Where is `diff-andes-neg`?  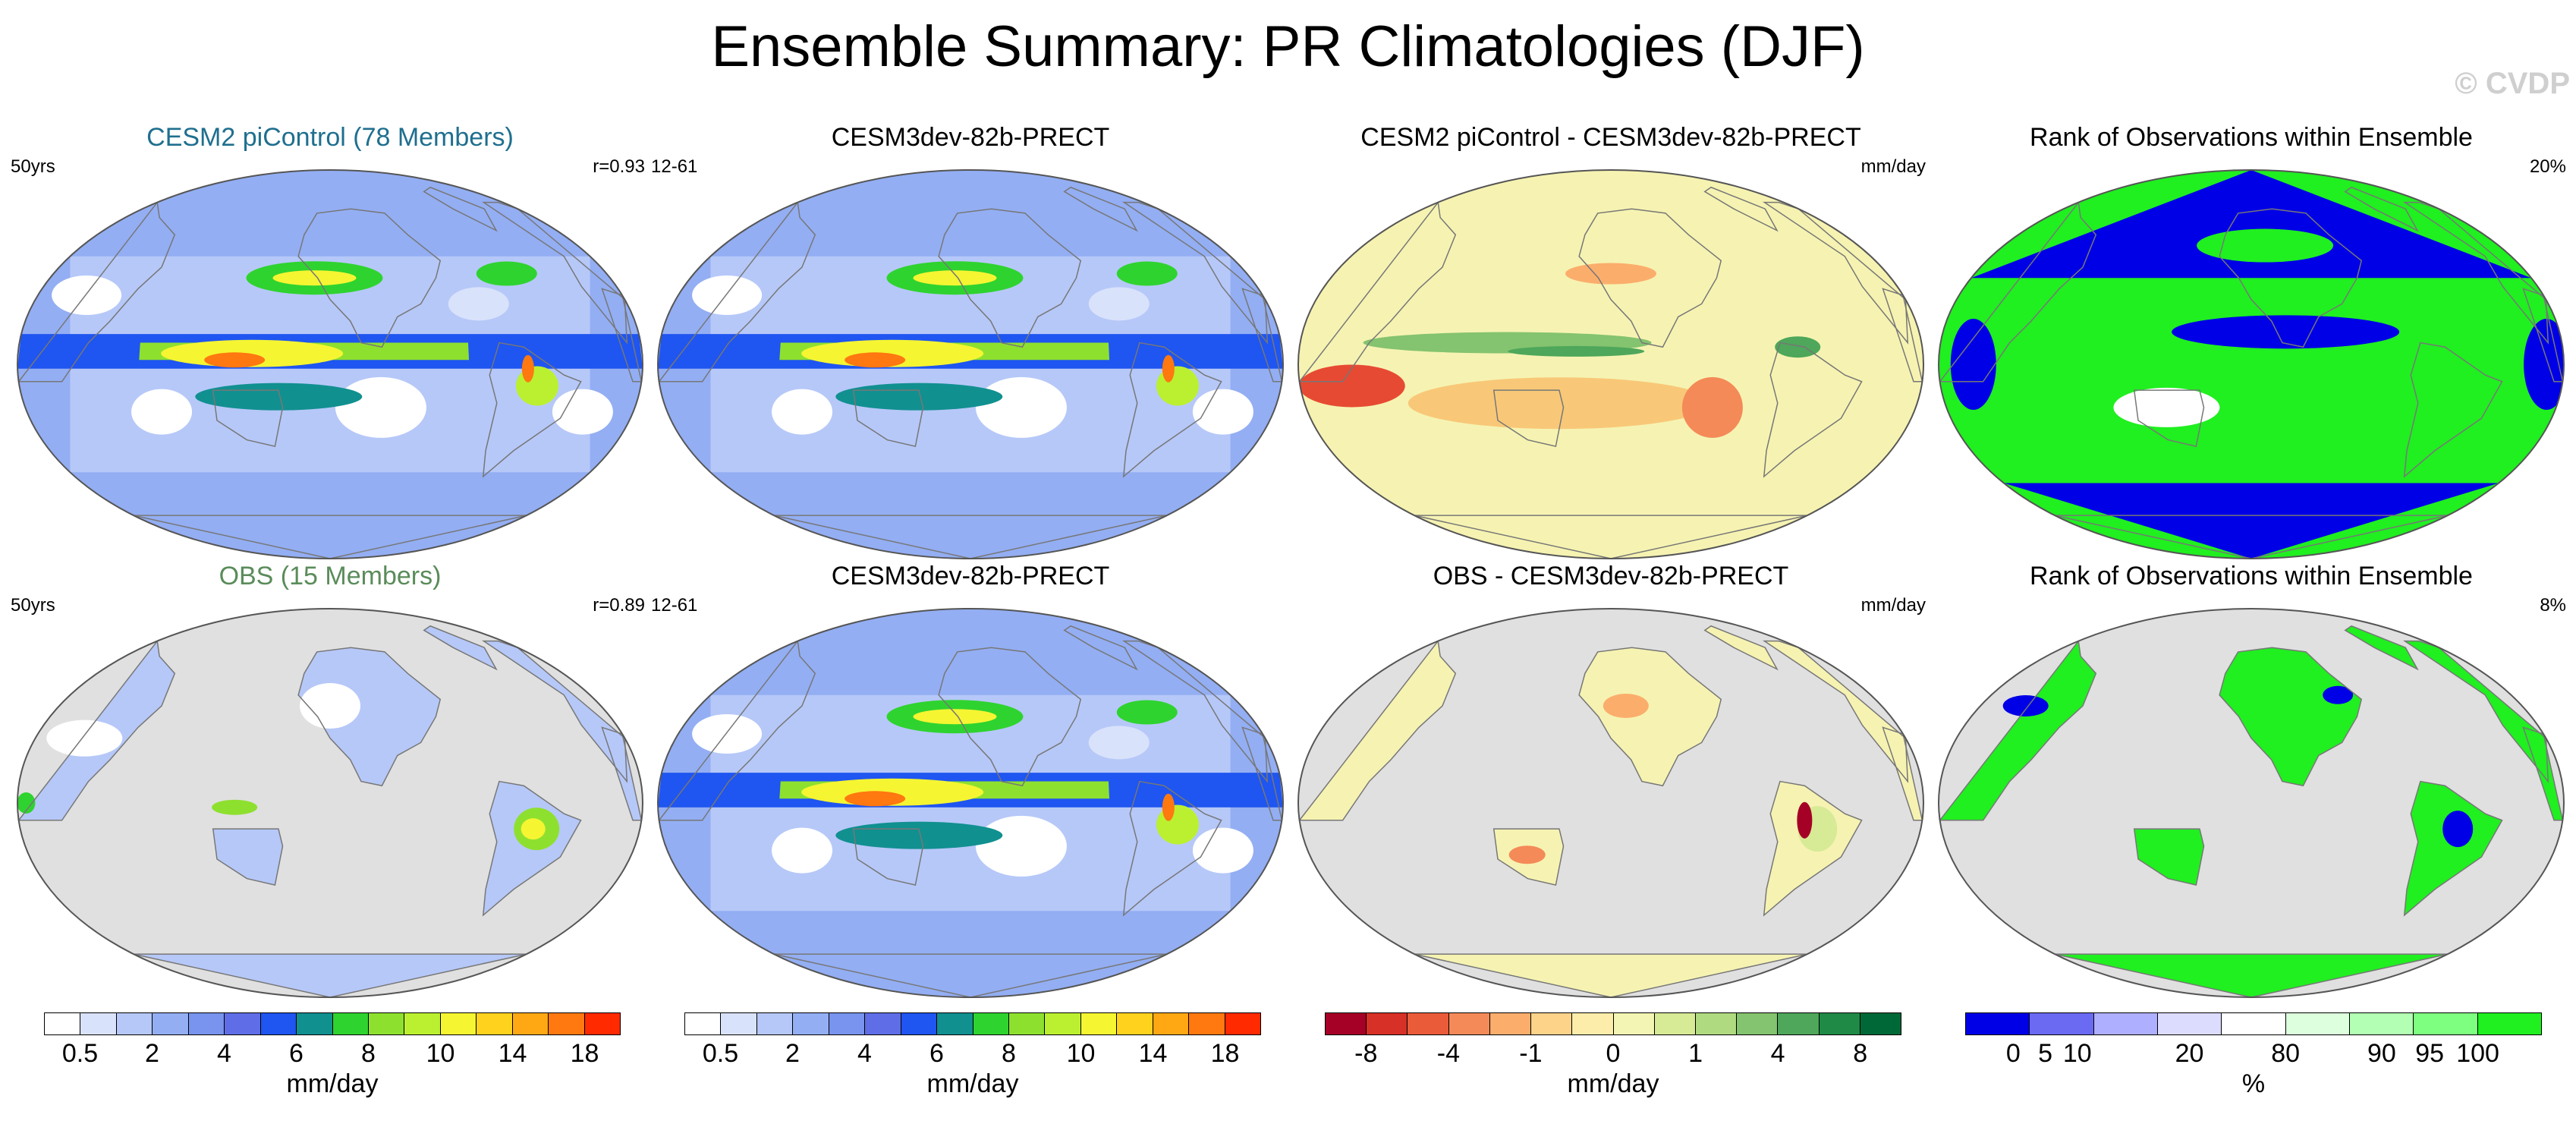
diff-andes-neg is located at coordinates (1805, 820).